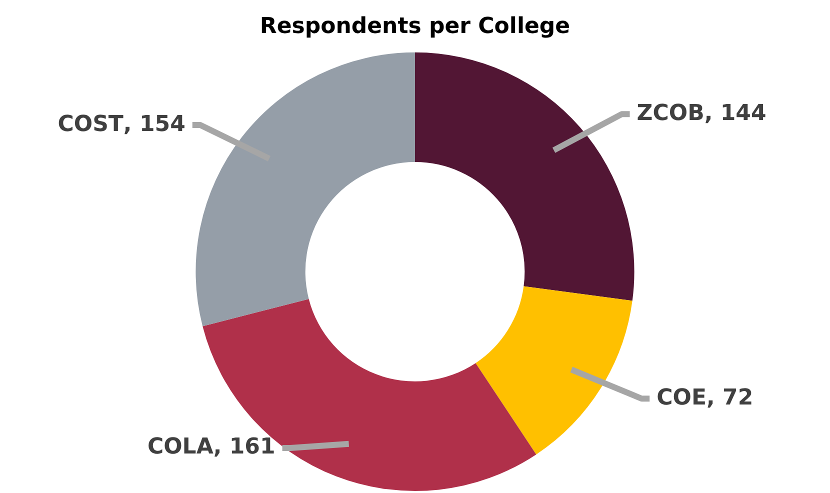 The height and width of the screenshot is (493, 830). What do you see at coordinates (681, 397) in the screenshot?
I see `slice-label: COE` at bounding box center [681, 397].